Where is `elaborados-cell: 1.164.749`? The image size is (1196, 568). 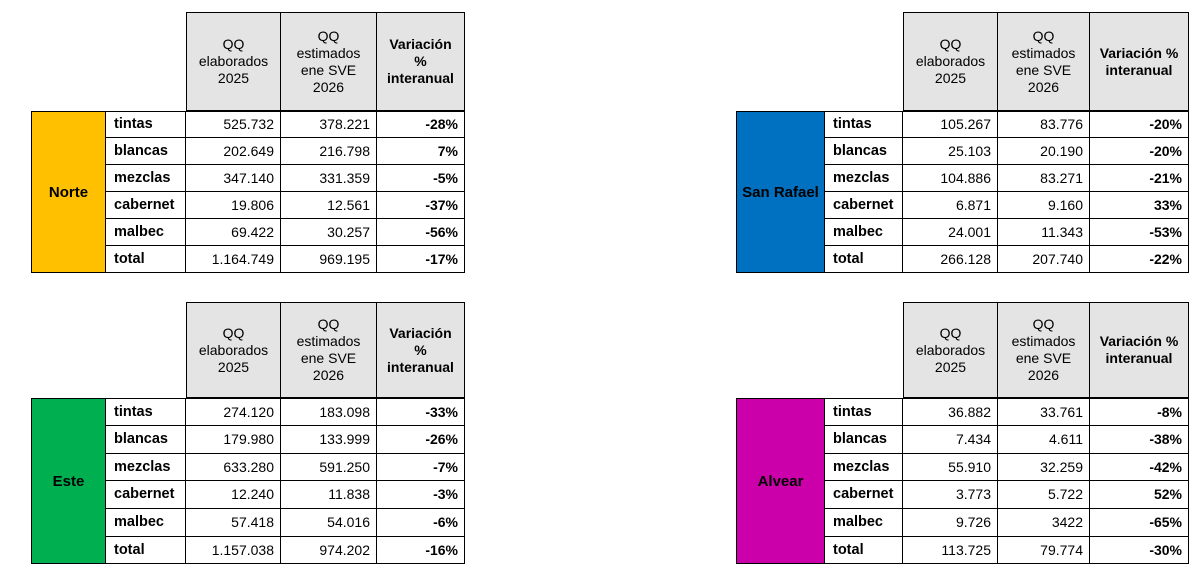 elaborados-cell: 1.164.749 is located at coordinates (233, 259).